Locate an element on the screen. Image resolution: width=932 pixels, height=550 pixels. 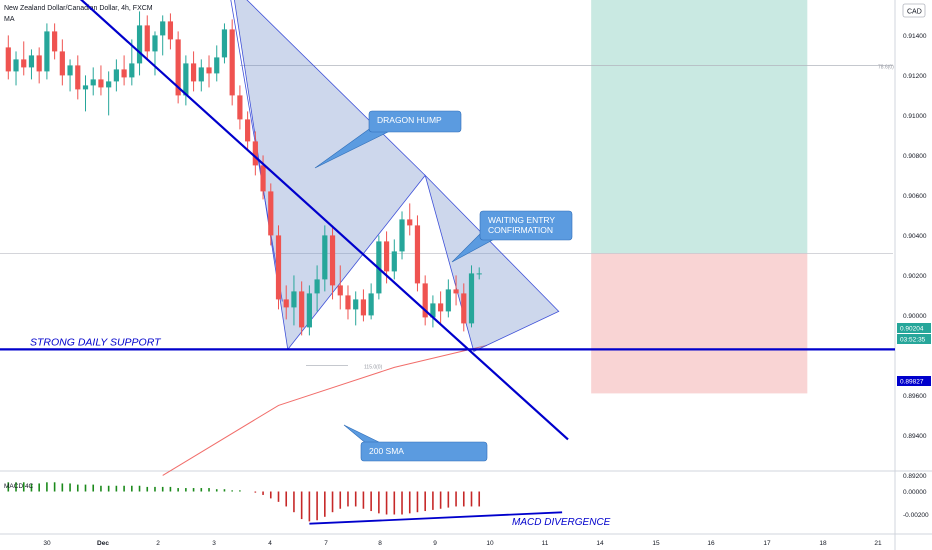
macd-label: MACD 4C is located at coordinates (19, 486).